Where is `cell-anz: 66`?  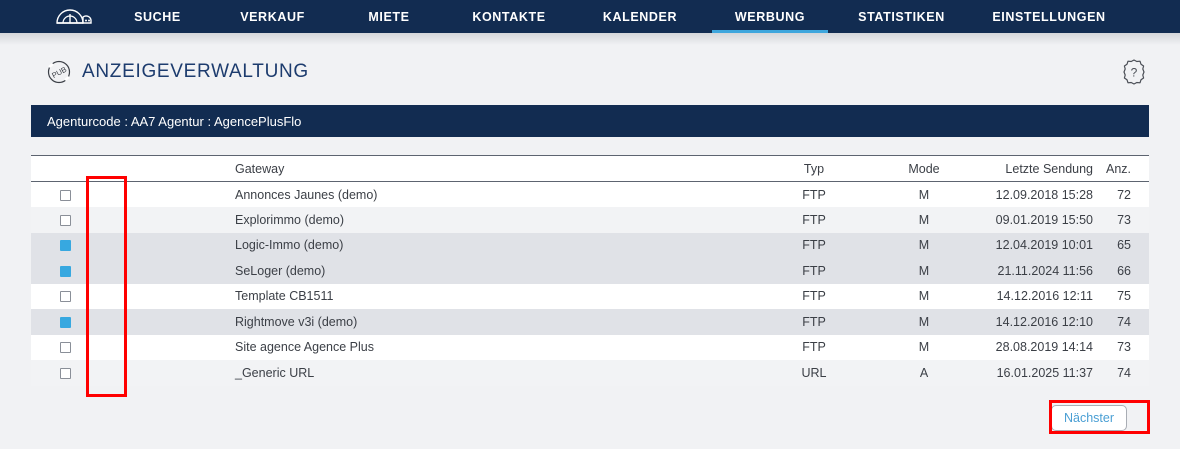
cell-anz: 66 is located at coordinates (1124, 271).